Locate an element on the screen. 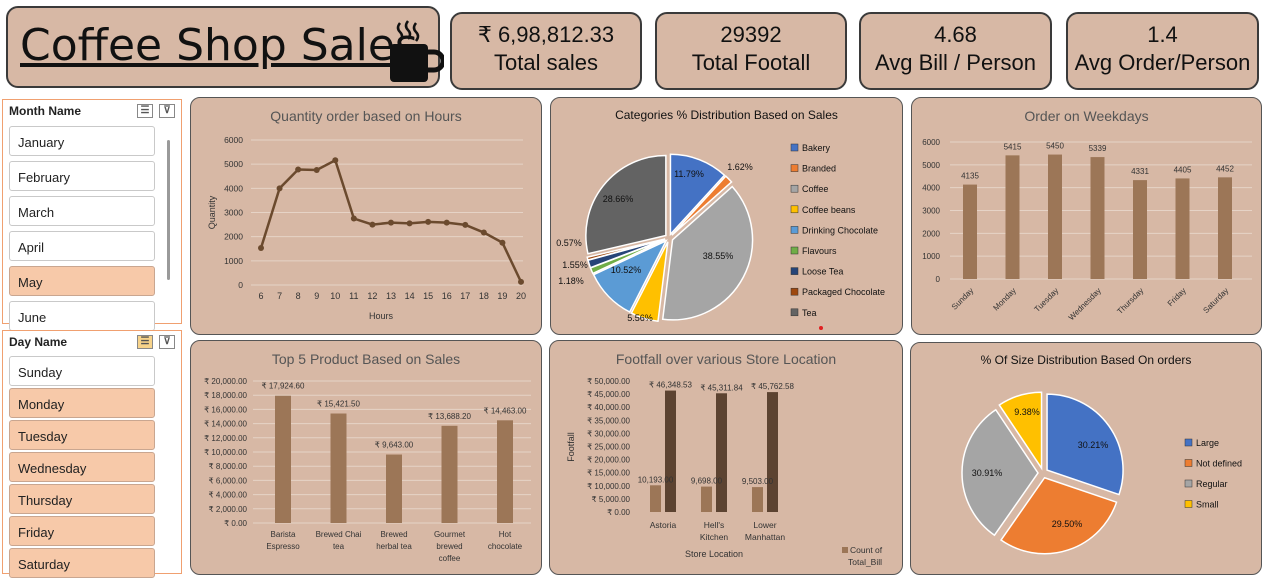 This screenshot has width=1271, height=580. x-tick-label: 16 is located at coordinates (447, 296).